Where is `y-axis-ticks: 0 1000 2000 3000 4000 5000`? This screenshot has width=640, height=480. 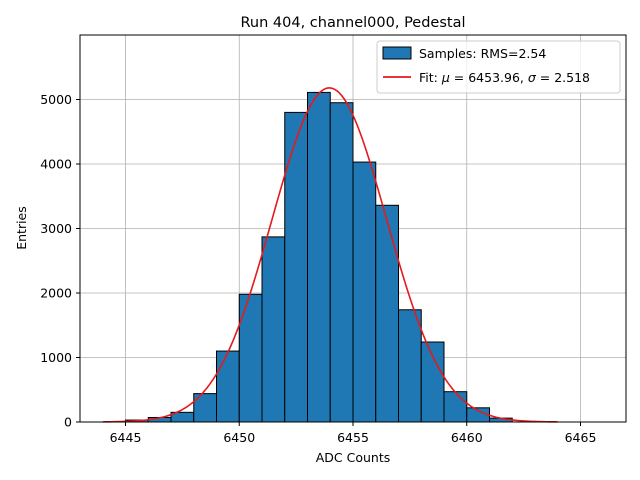
y-axis-ticks: 0 1000 2000 3000 4000 5000 is located at coordinates (60, 261).